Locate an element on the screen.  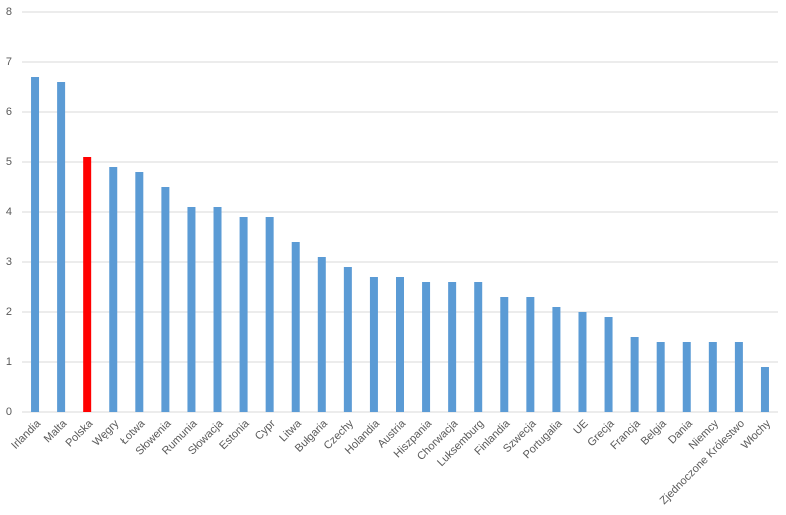
y-tick-label: 4 is located at coordinates (9, 212).